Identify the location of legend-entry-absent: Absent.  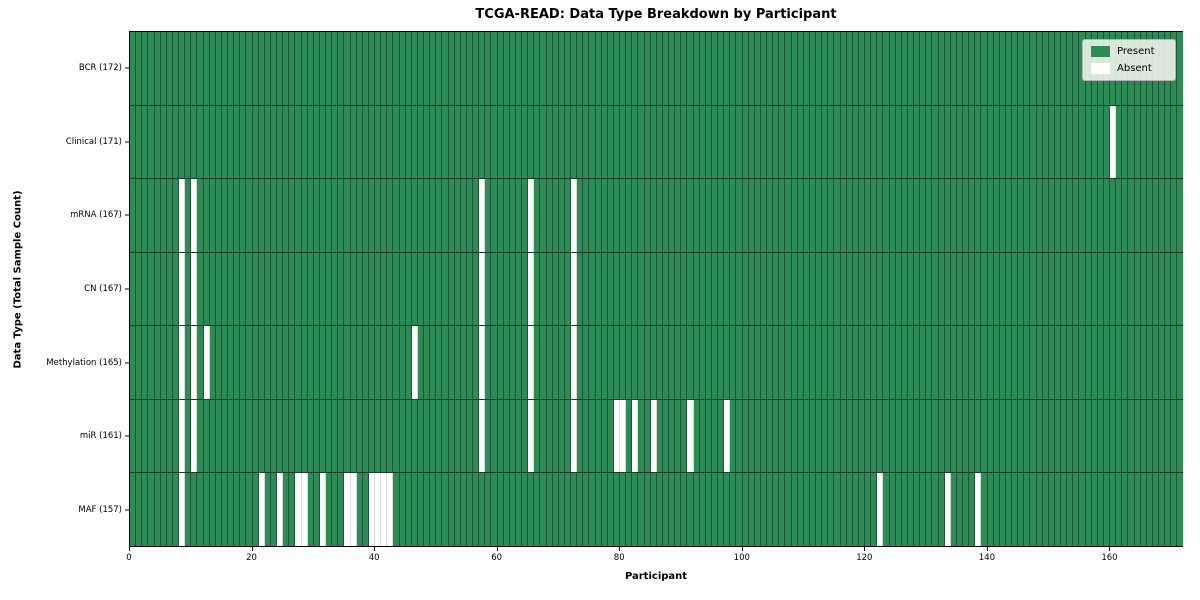
(1129, 68).